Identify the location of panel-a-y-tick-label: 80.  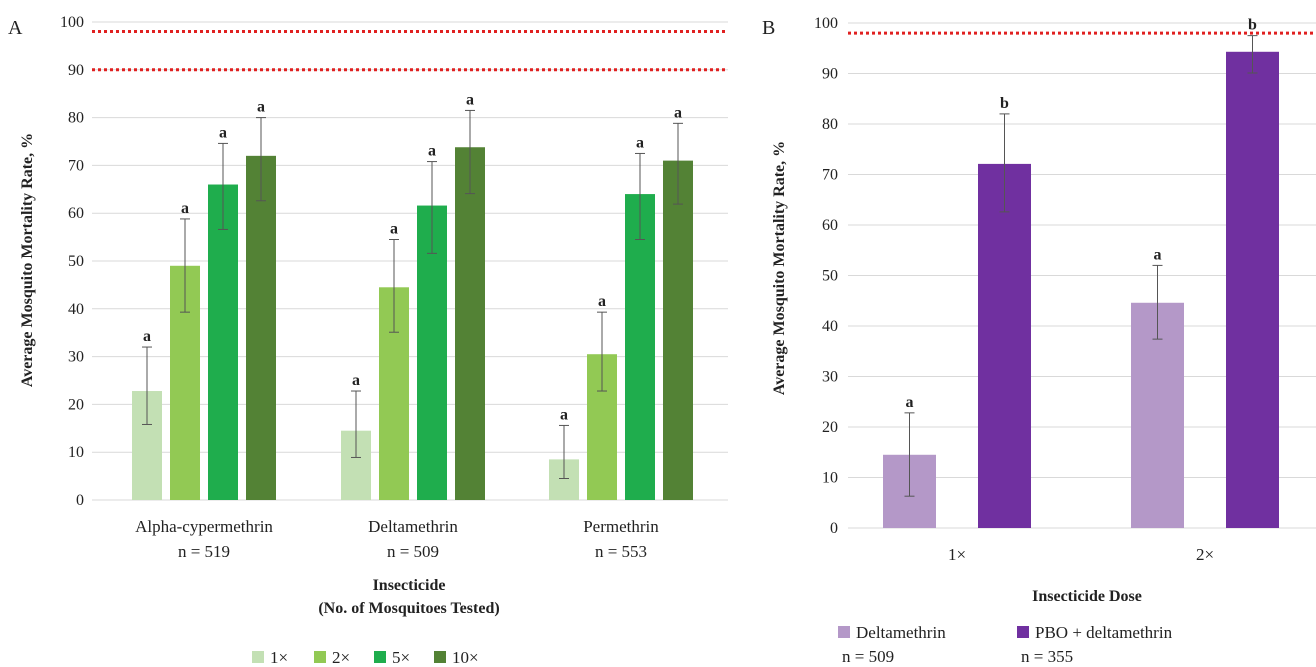
(76, 118).